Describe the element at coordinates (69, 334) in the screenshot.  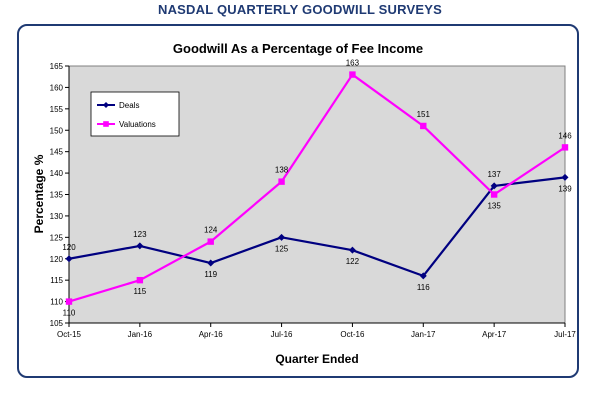
I see `x-tick-label: Oct-15` at that location.